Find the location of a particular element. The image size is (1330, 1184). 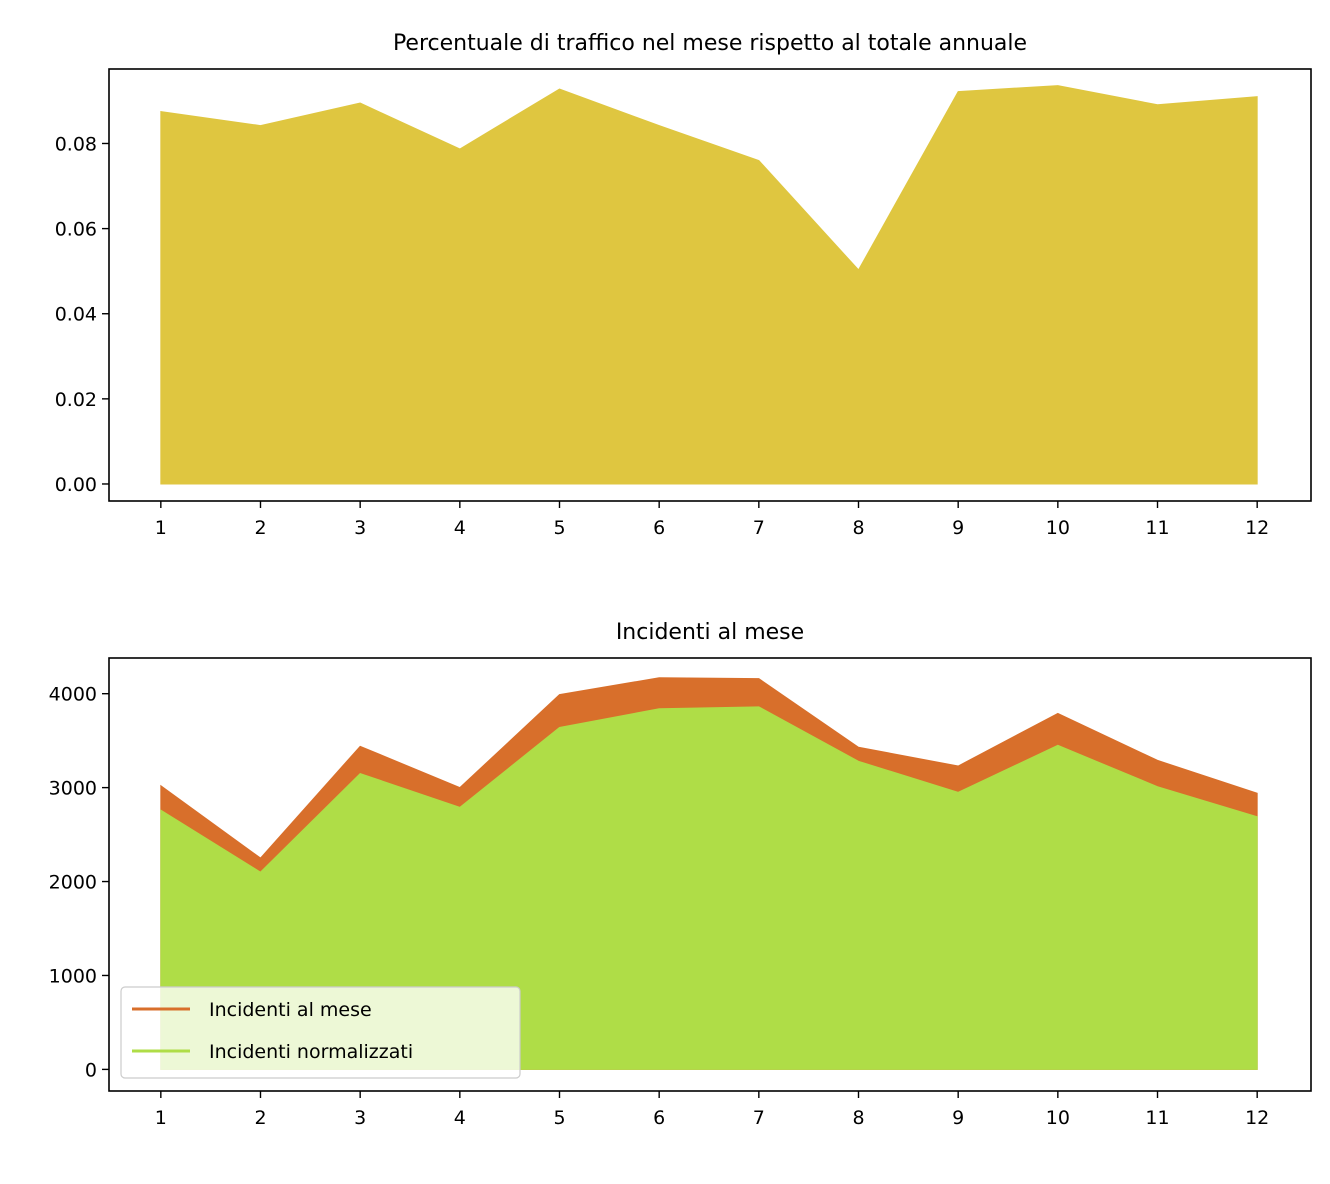

y-tick-label: 0.04 is located at coordinates (76, 315).